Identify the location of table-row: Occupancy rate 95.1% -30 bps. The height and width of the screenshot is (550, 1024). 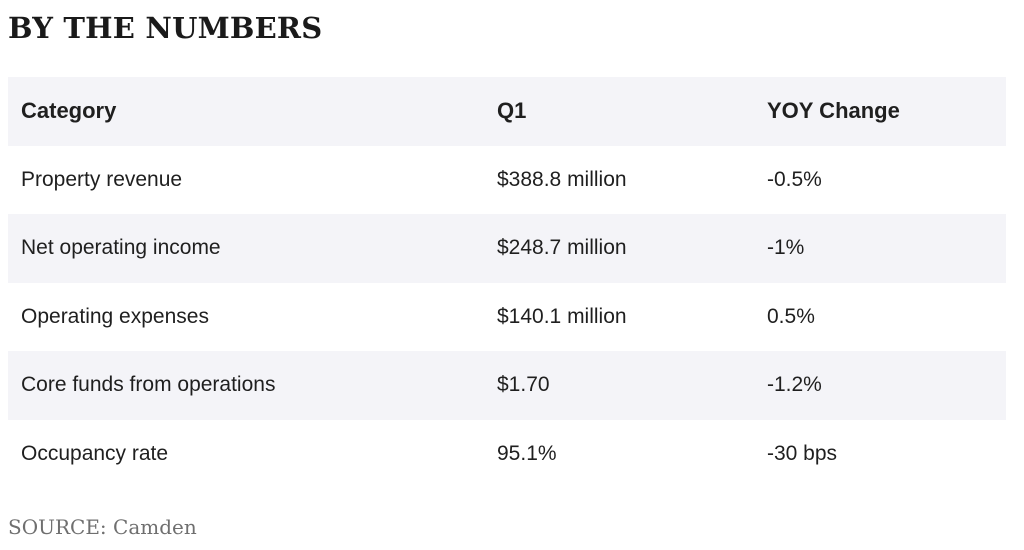
(507, 454).